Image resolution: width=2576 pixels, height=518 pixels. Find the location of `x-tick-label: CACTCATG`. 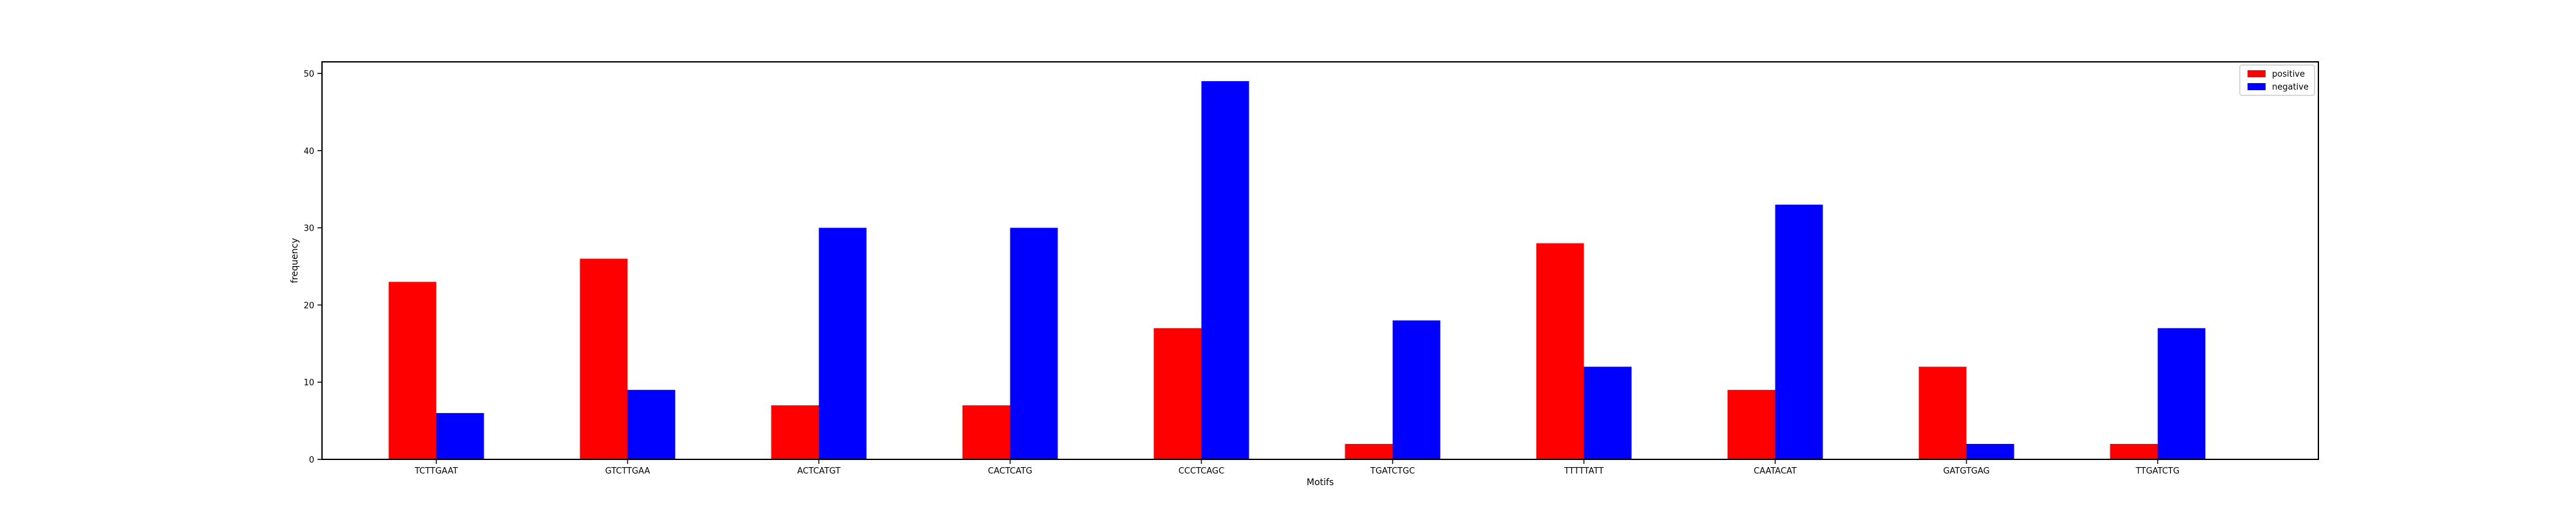

x-tick-label: CACTCATG is located at coordinates (1010, 471).